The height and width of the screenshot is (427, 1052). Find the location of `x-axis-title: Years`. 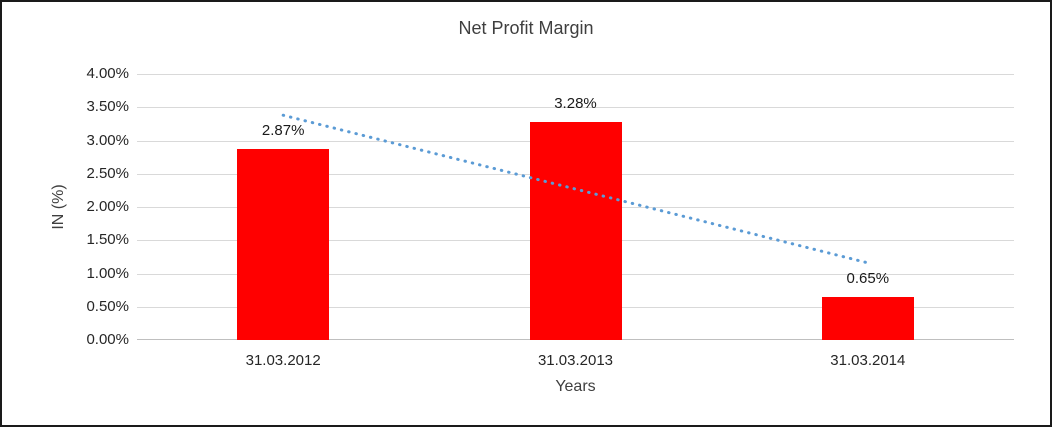

x-axis-title: Years is located at coordinates (575, 386).